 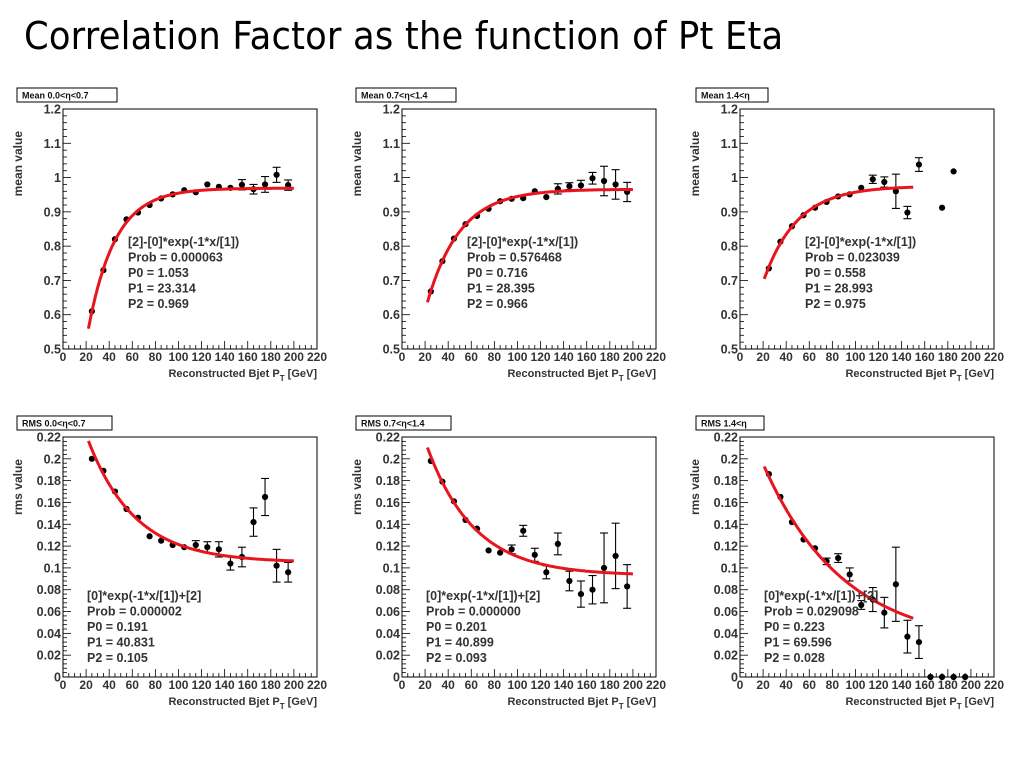 I want to click on fit-stat-line: P0 = 0.191, so click(x=117, y=627).